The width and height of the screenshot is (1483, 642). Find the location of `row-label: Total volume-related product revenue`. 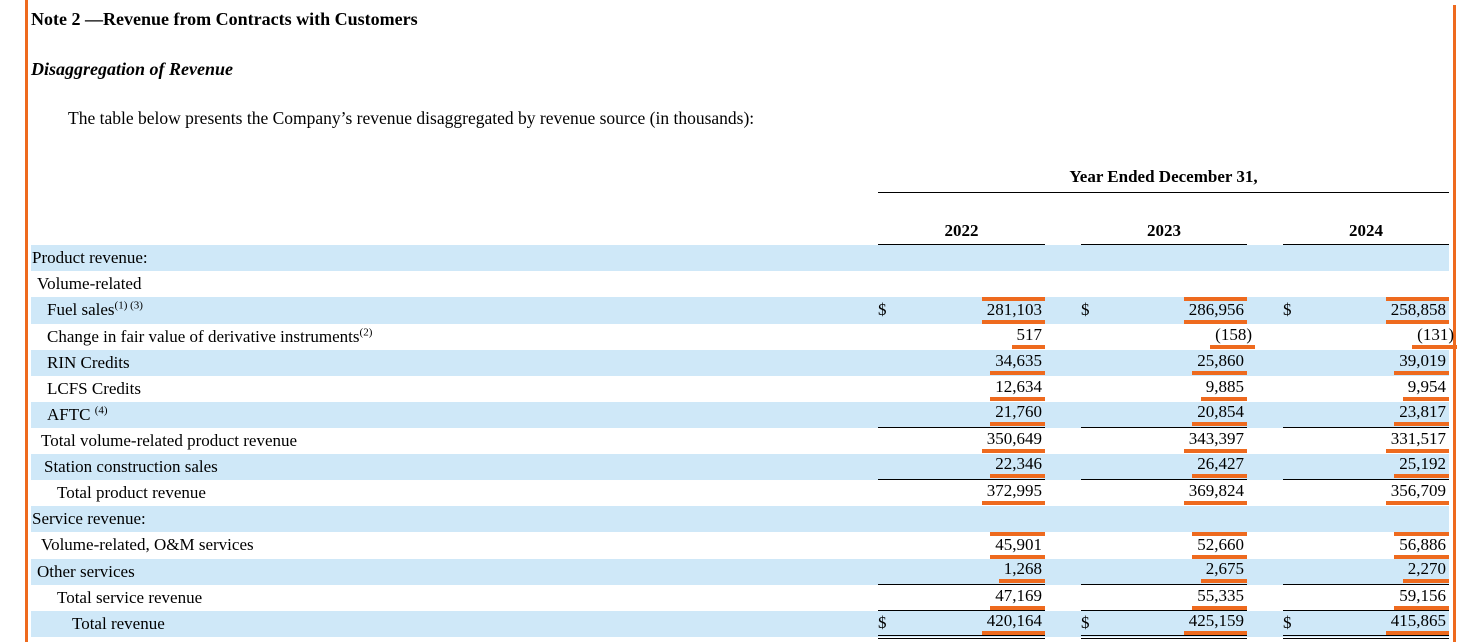

row-label: Total volume-related product revenue is located at coordinates (169, 440).